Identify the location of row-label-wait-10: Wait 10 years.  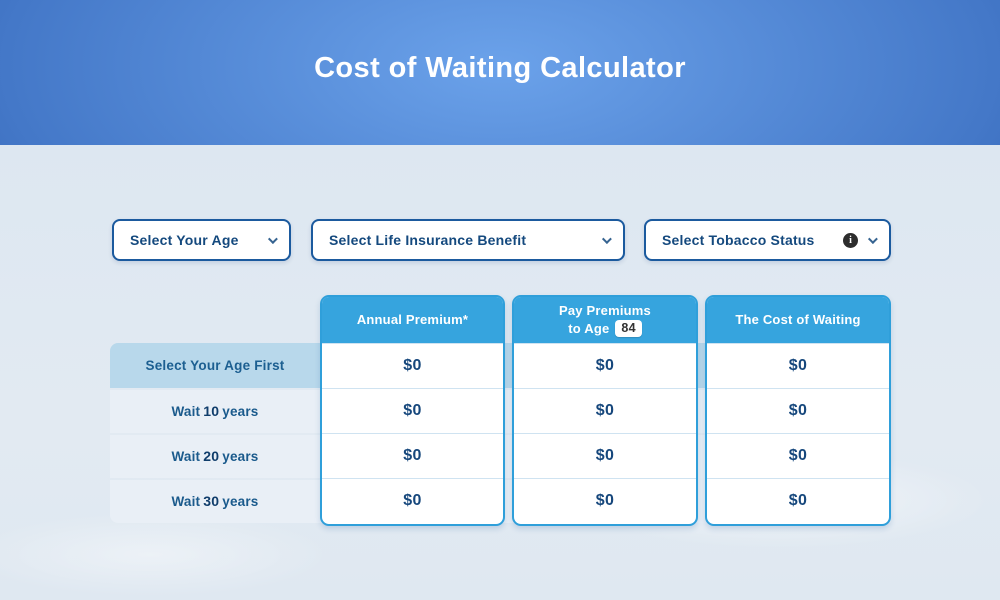
(215, 411).